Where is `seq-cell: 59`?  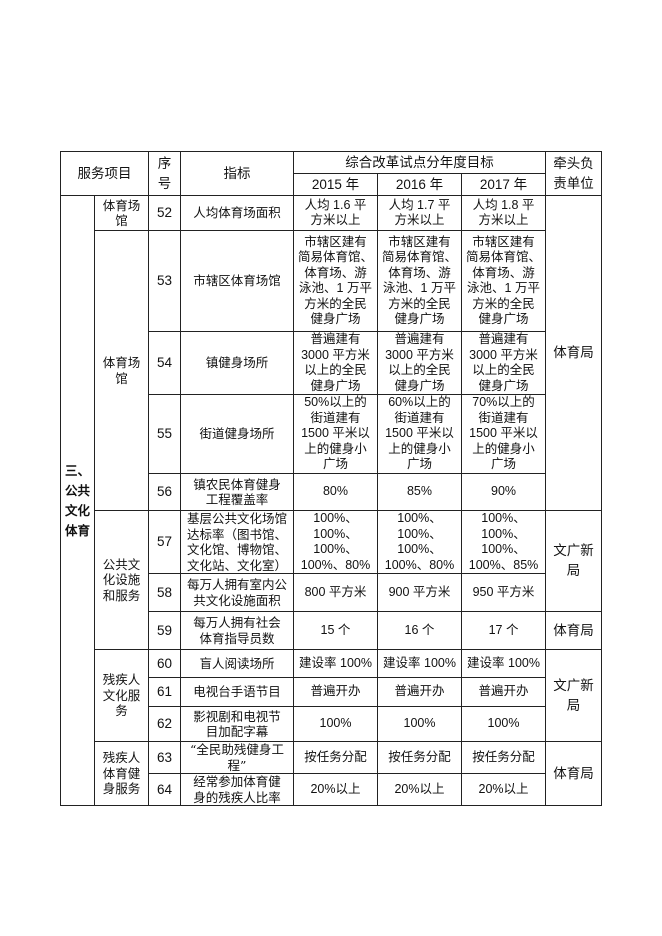 seq-cell: 59 is located at coordinates (164, 630).